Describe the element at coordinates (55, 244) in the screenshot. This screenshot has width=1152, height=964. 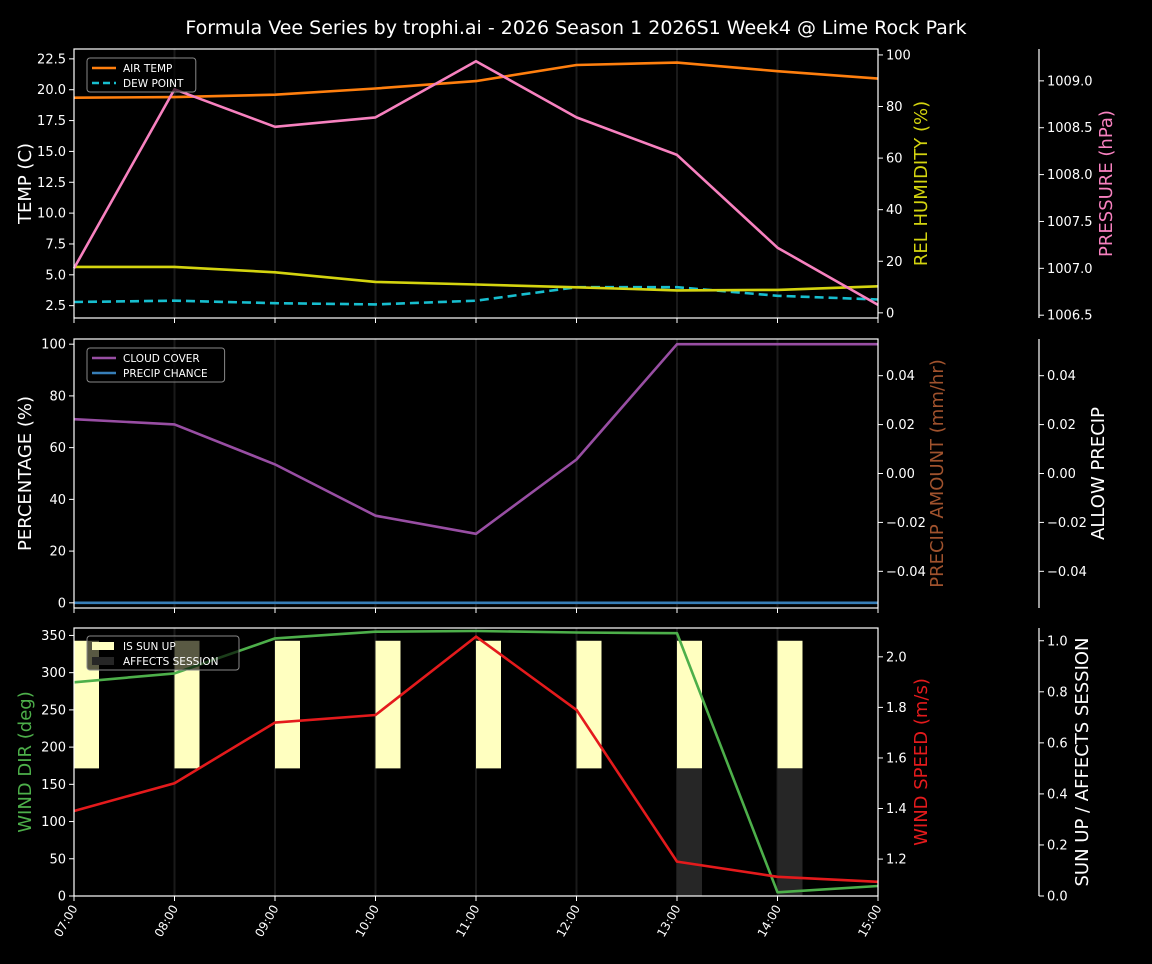
I see `y-tick-label: 7.5` at that location.